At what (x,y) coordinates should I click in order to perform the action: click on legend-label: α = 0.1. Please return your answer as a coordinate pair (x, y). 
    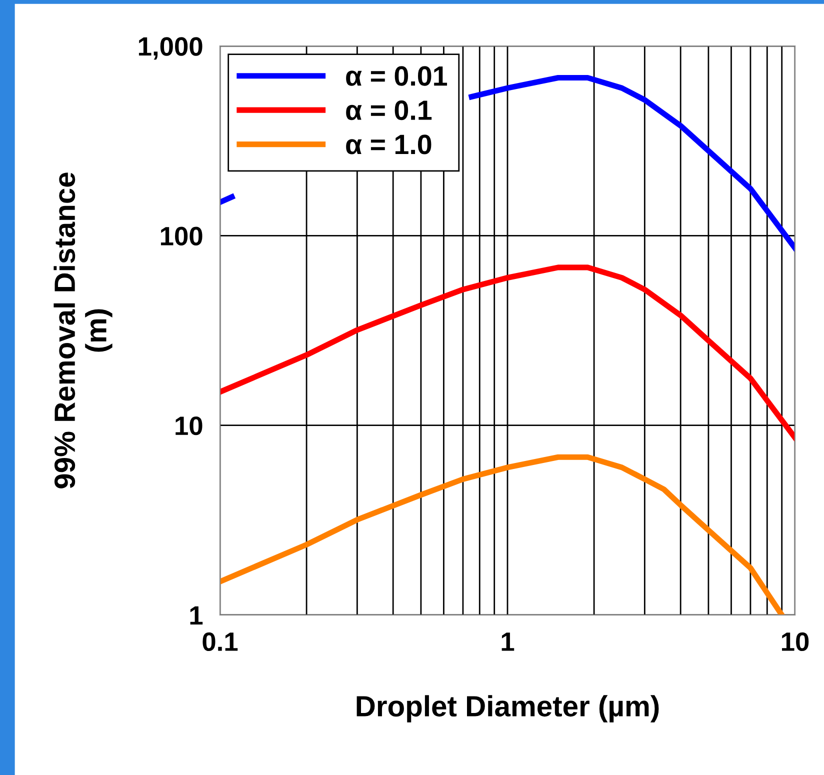
    Looking at the image, I should click on (389, 110).